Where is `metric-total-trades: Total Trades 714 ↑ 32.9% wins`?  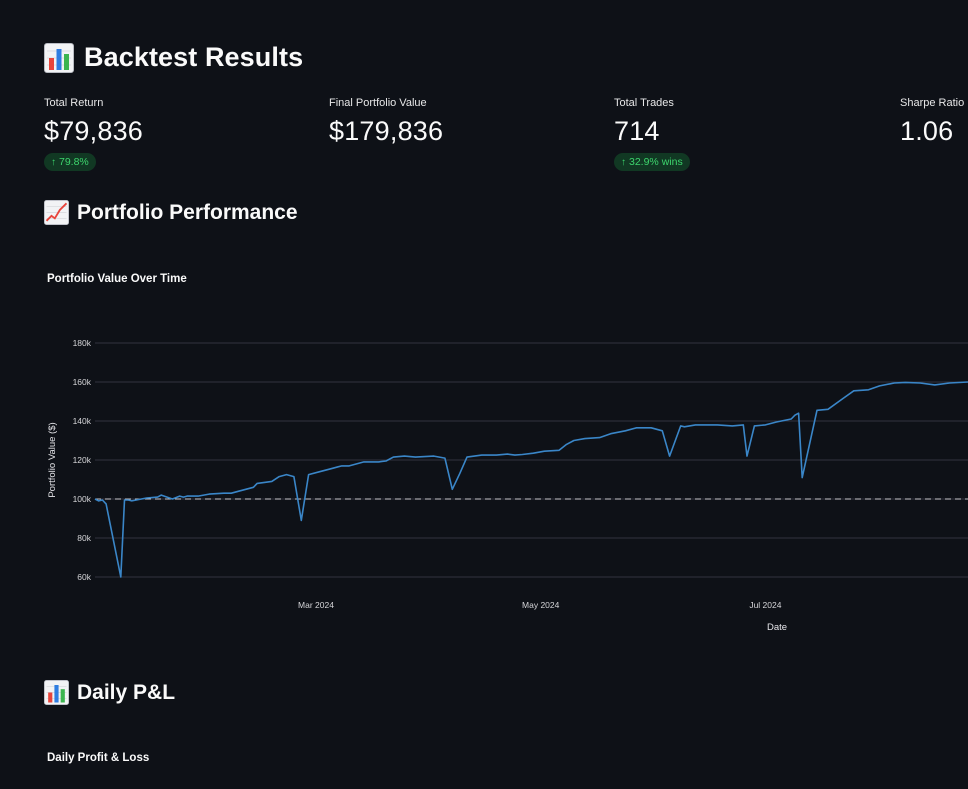
metric-total-trades: Total Trades 714 ↑ 32.9% wins is located at coordinates (652, 134).